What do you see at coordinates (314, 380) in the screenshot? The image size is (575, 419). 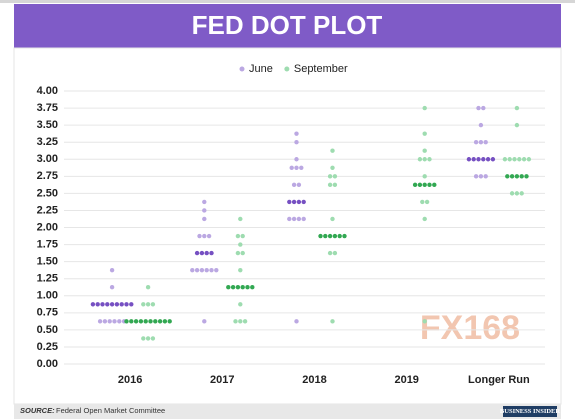 I see `x-tick-label: 2018` at bounding box center [314, 380].